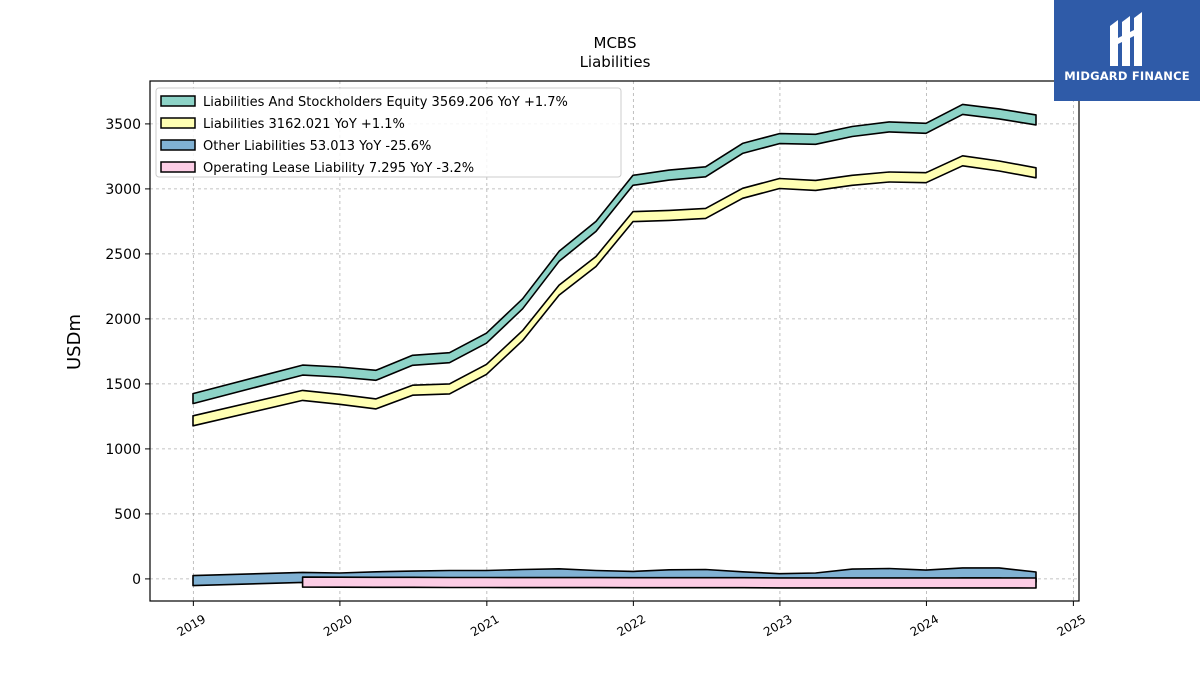 The width and height of the screenshot is (1200, 675). What do you see at coordinates (191, 625) in the screenshot?
I see `x-tick-label: 2019` at bounding box center [191, 625].